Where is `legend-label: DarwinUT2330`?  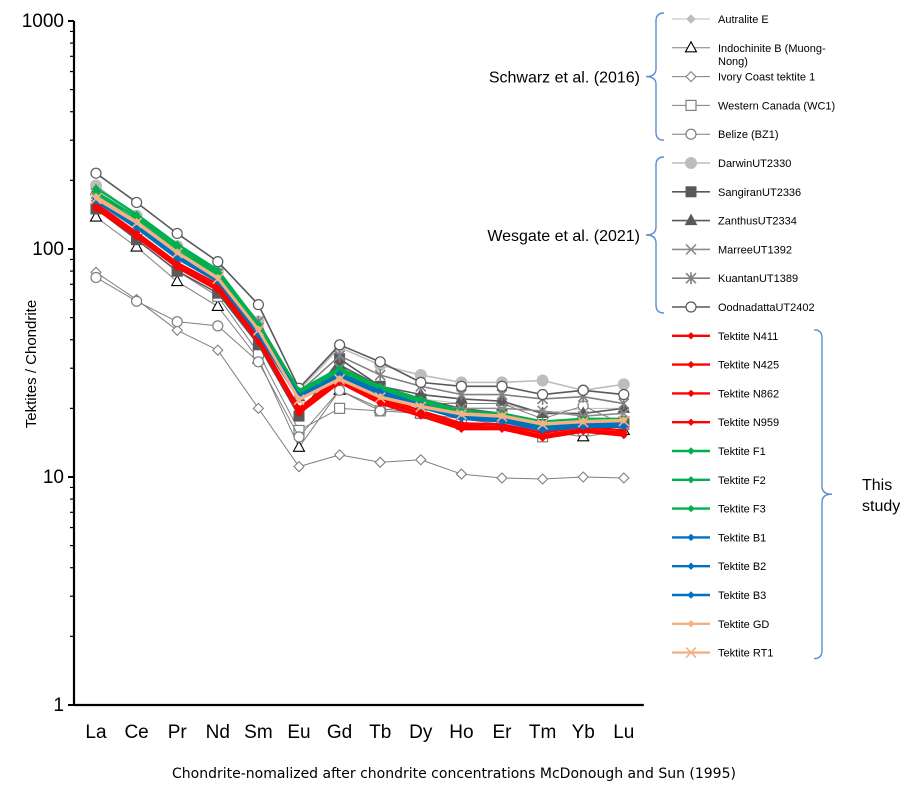
legend-label: DarwinUT2330 is located at coordinates (754, 164).